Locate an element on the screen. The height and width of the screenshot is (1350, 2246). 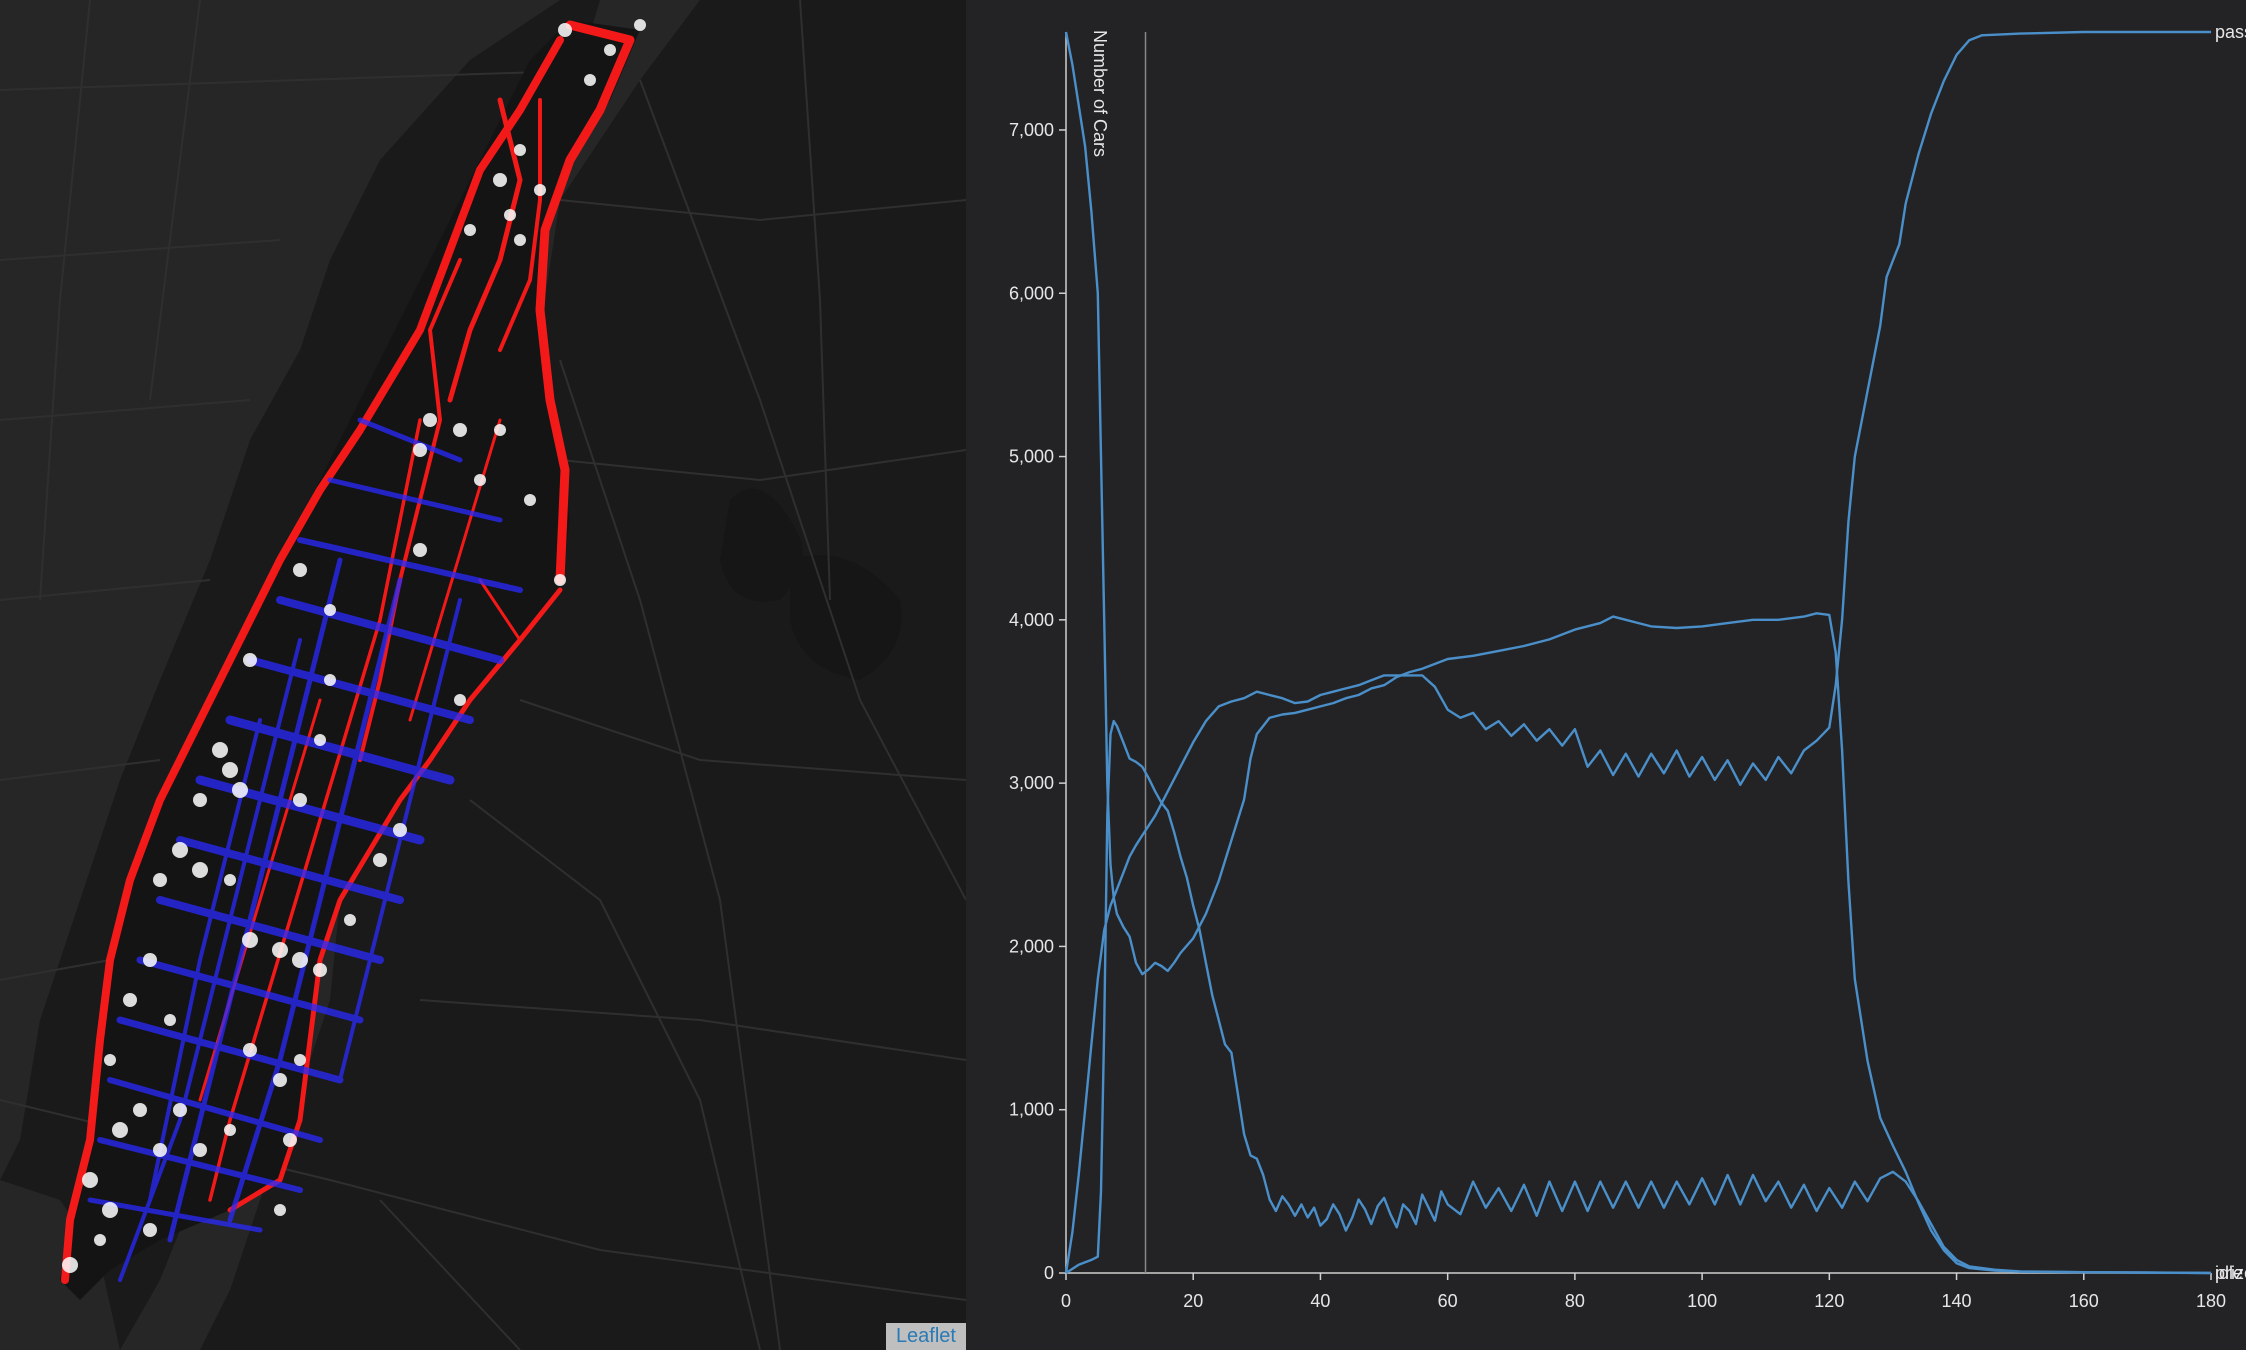
x-tick-label: 0 is located at coordinates (1066, 1301).